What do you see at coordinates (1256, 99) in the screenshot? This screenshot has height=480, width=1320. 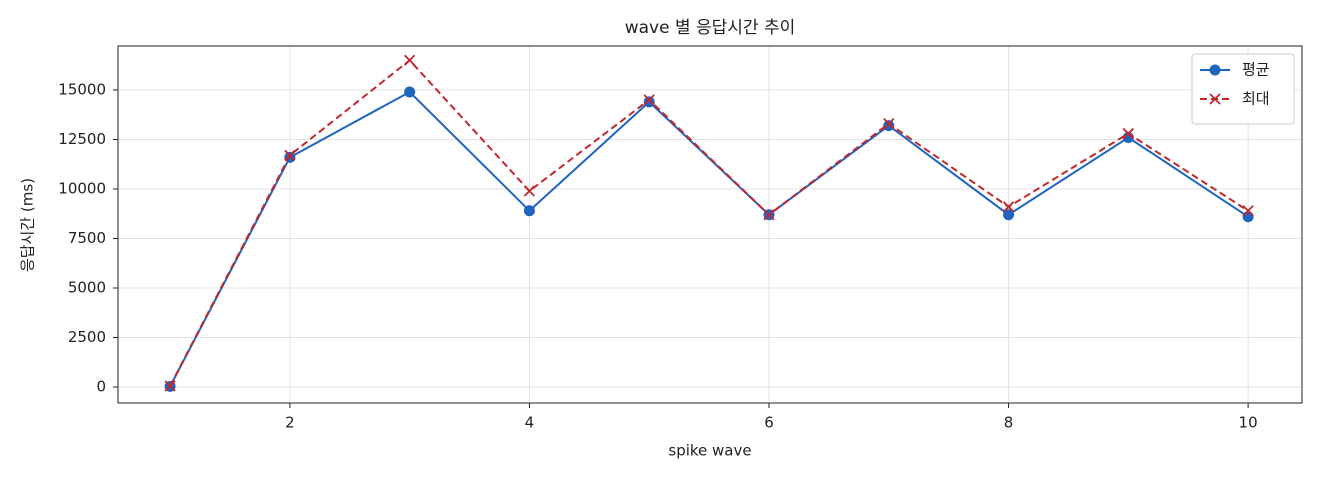 I see `legend-label: 최대` at bounding box center [1256, 99].